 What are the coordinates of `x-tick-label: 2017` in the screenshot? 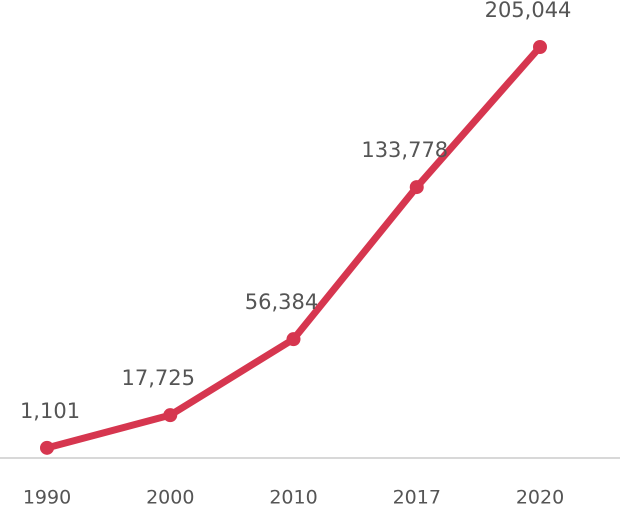 It's located at (417, 498).